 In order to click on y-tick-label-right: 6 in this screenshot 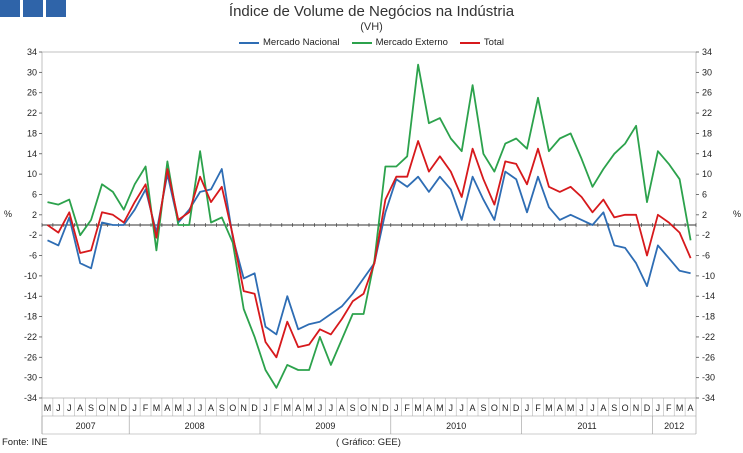, I will do `click(704, 194)`.